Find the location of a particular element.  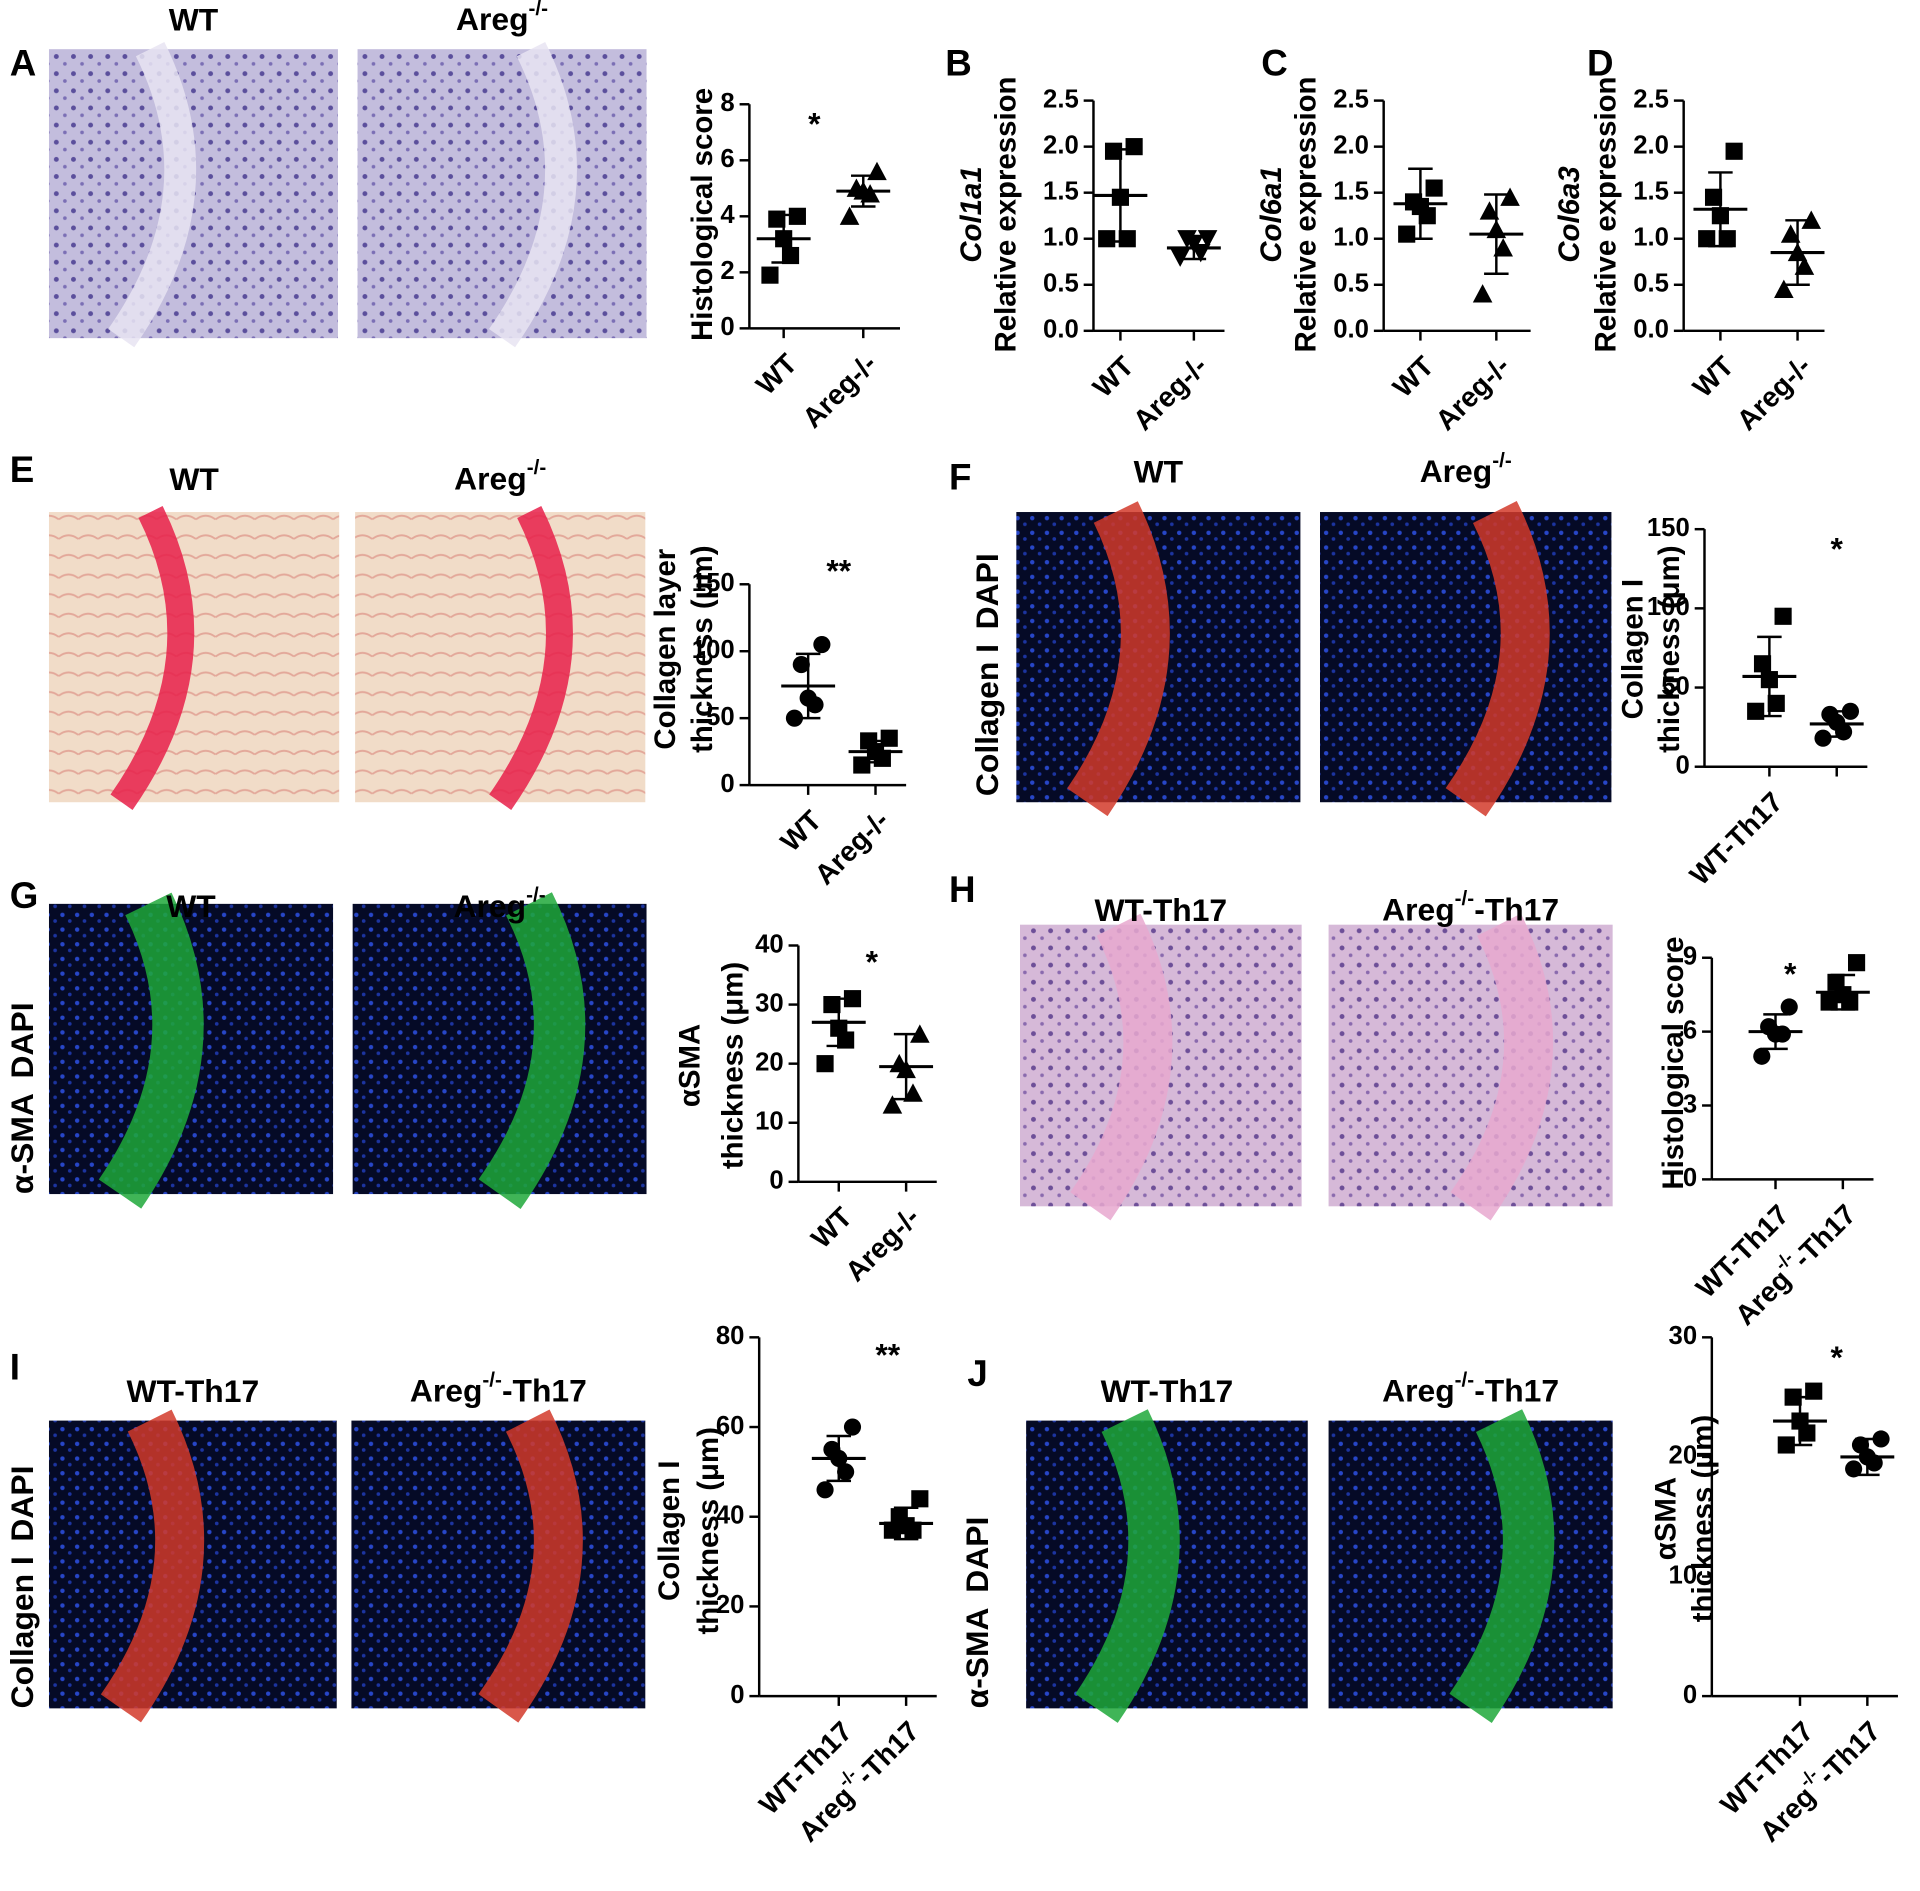

y-tick-label: 1.5 is located at coordinates (1061, 191).